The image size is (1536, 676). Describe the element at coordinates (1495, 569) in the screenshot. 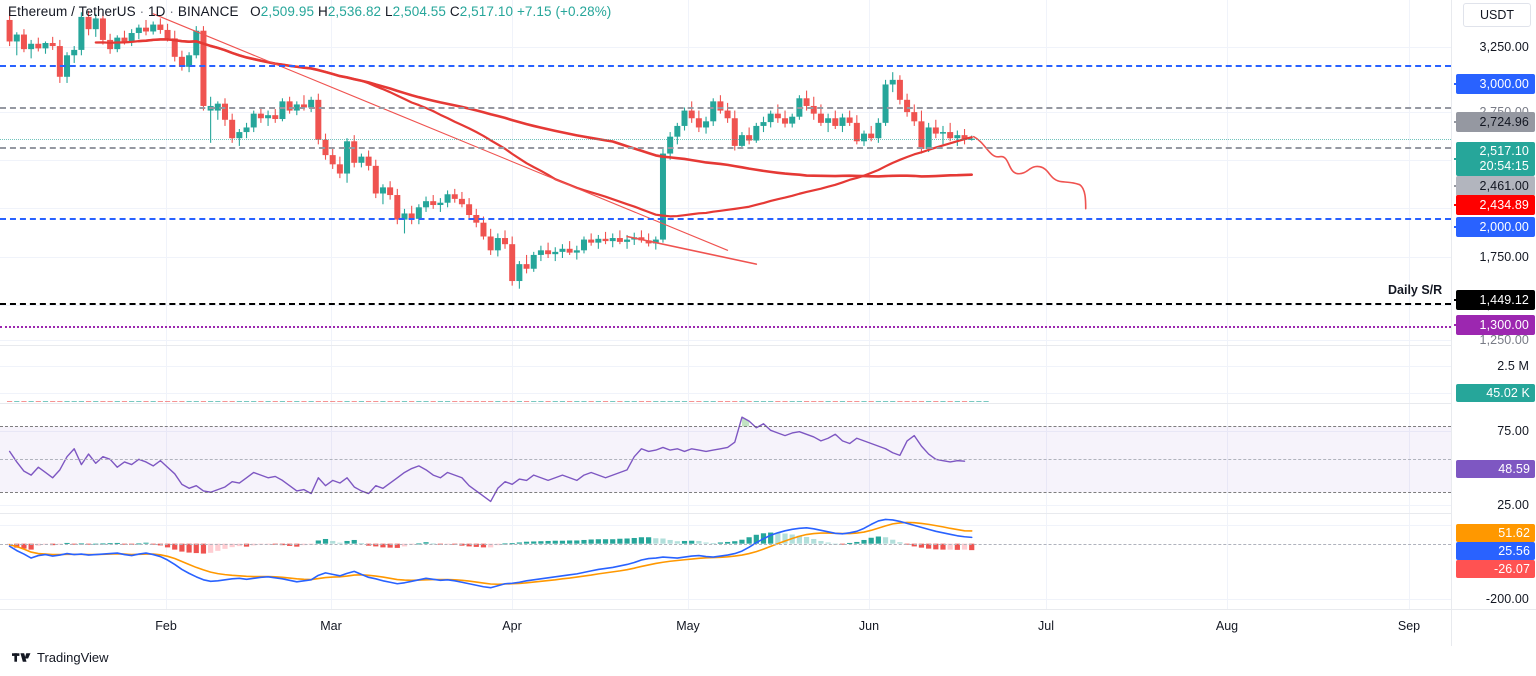

I see `macd-value-badge: -26.07` at that location.